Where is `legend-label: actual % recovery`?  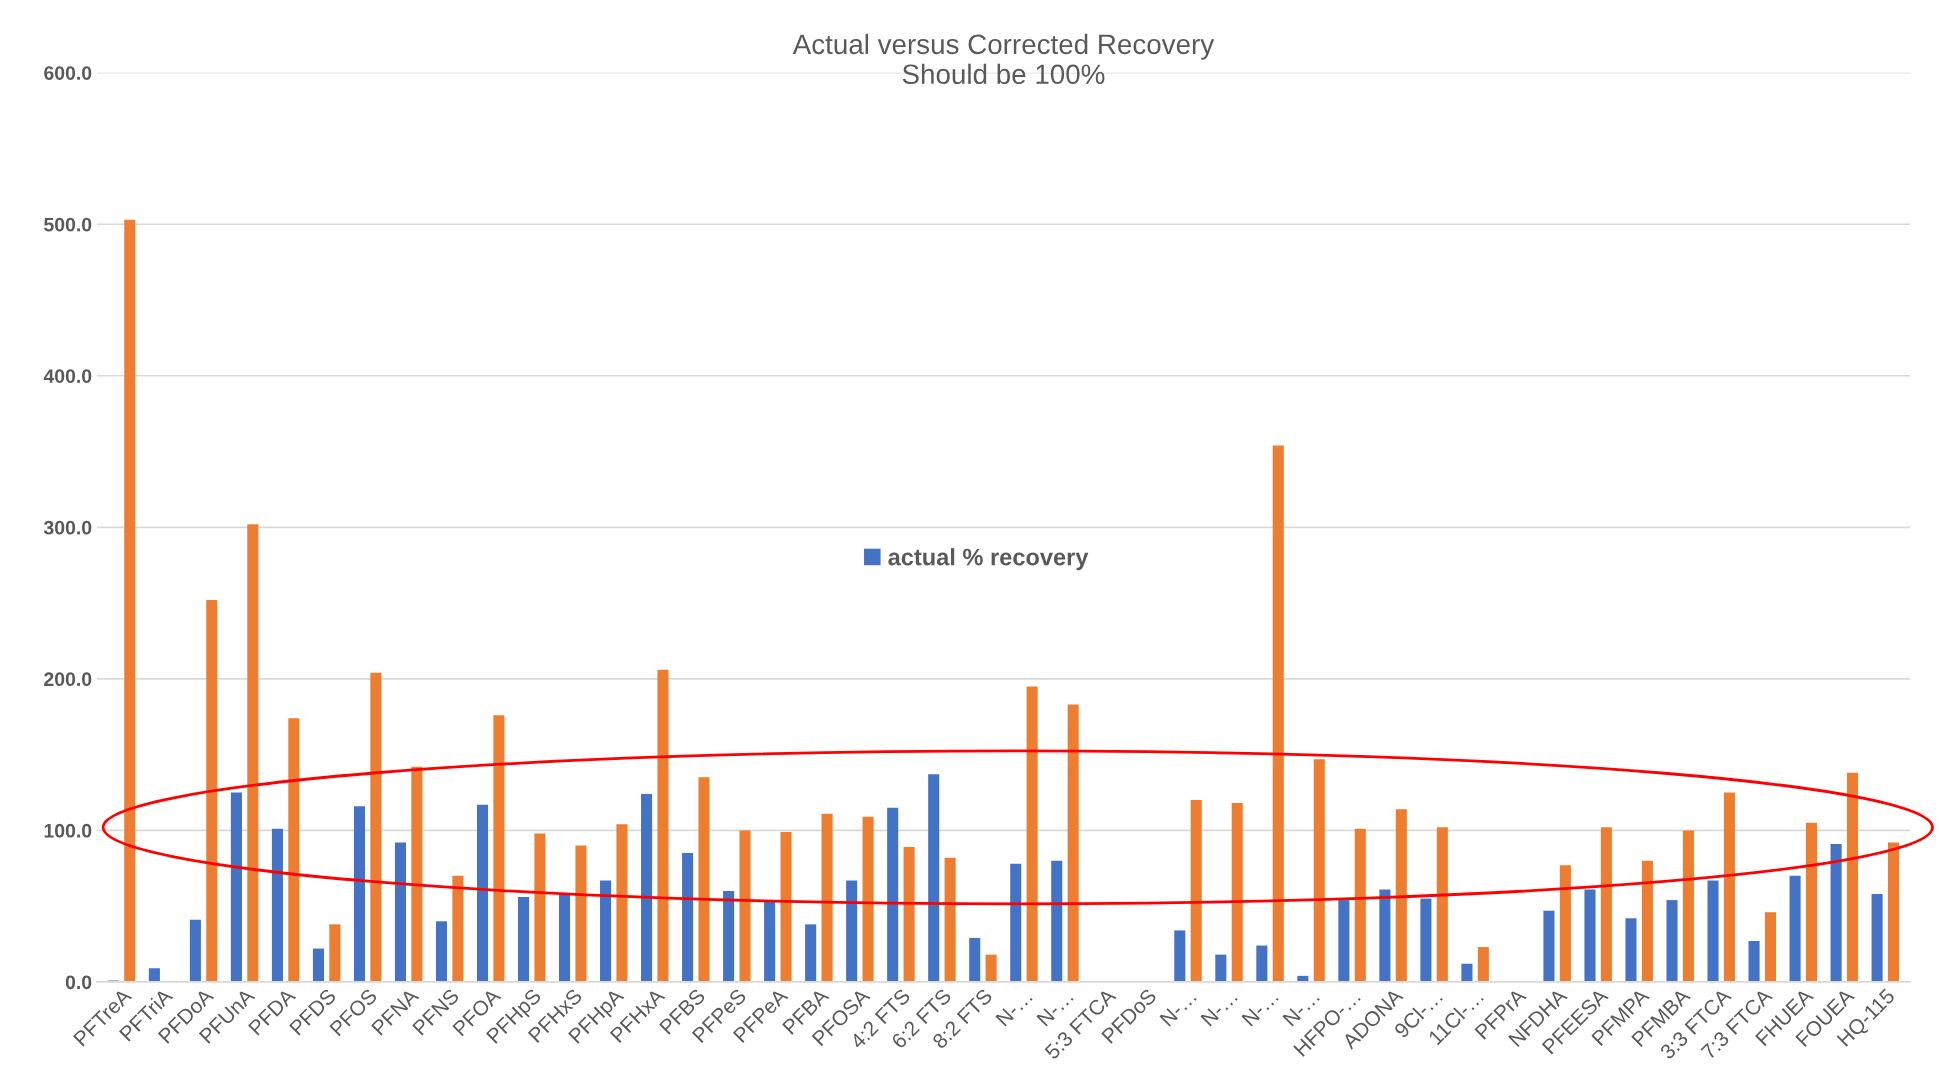
legend-label: actual % recovery is located at coordinates (988, 559).